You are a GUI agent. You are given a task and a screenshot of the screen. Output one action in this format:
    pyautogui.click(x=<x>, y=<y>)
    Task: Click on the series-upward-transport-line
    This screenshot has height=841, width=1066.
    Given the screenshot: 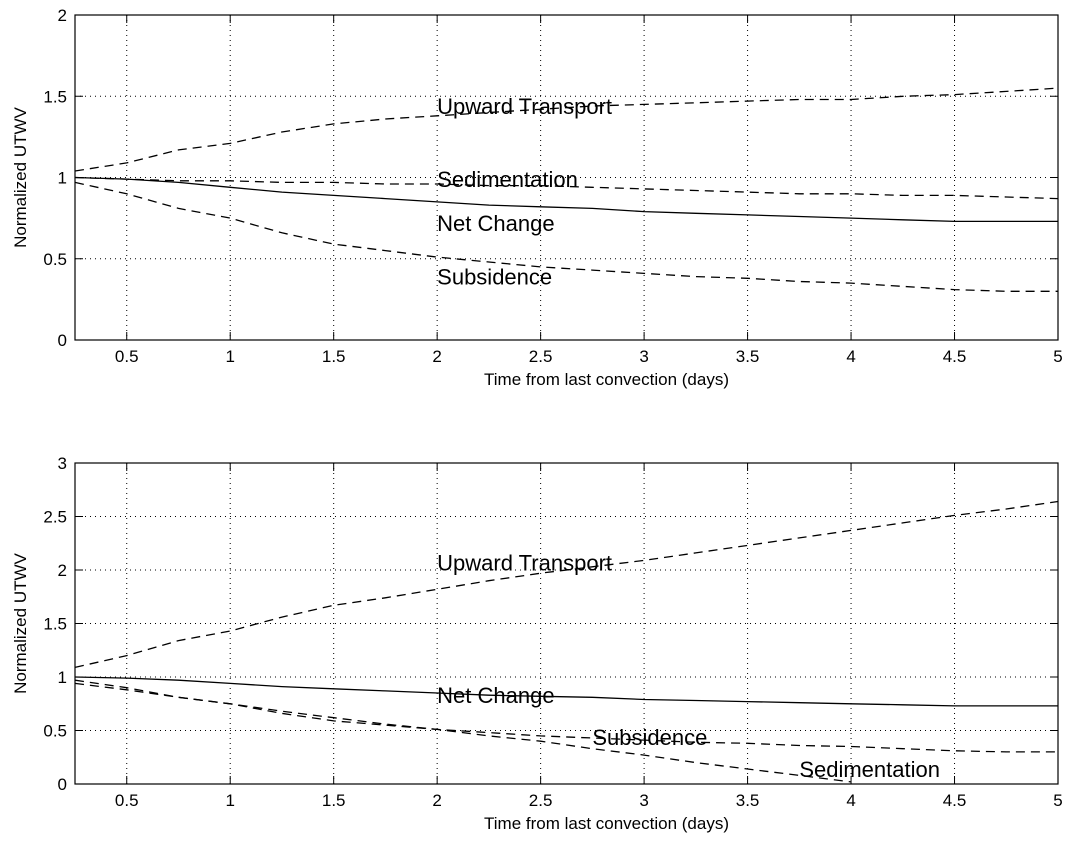 What is the action you would take?
    pyautogui.click(x=566, y=129)
    